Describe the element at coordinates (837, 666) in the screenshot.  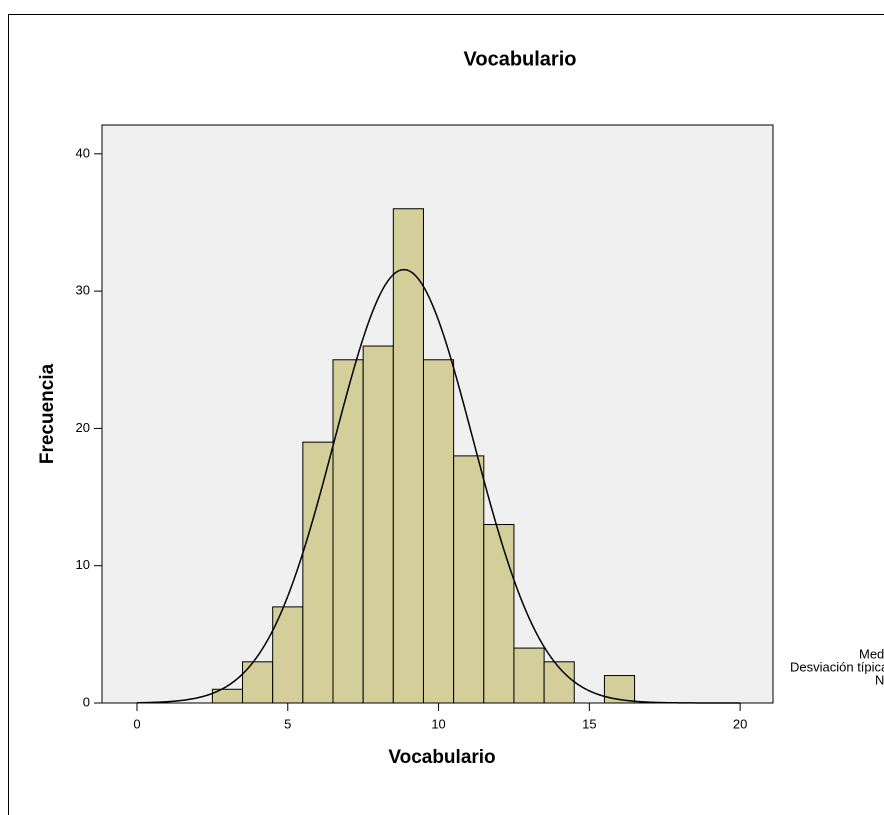
I see `legend-label: Desviación típica` at that location.